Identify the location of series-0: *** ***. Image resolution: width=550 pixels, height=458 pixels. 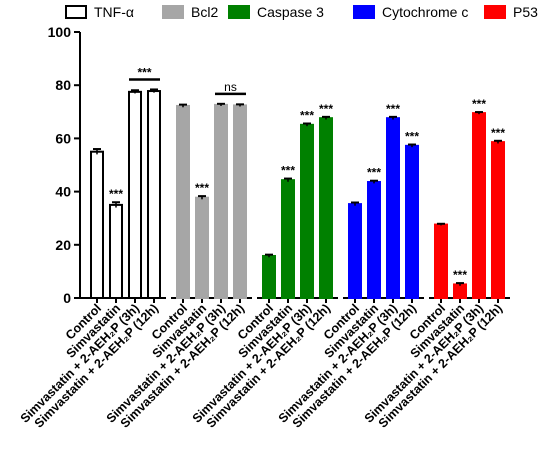
(125, 182).